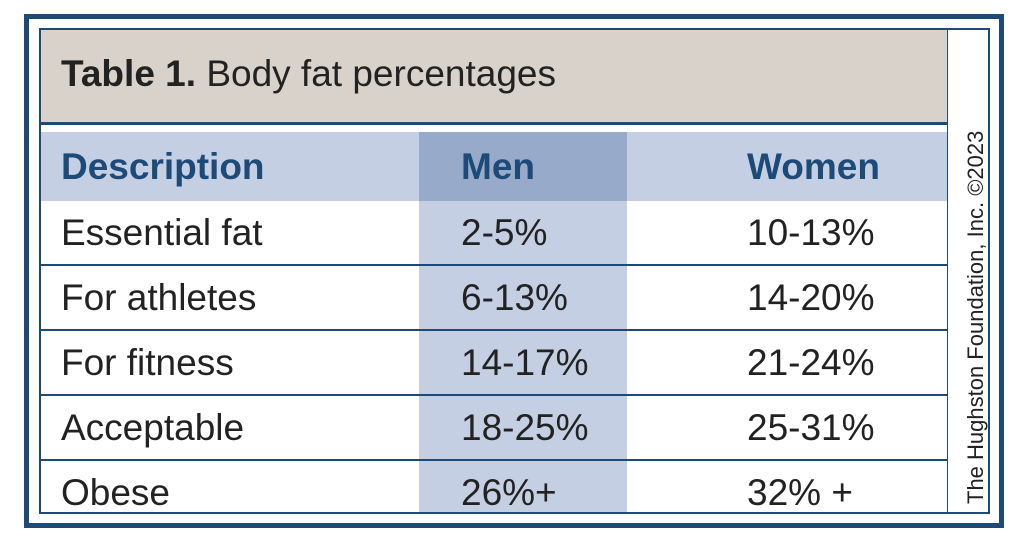  Describe the element at coordinates (230, 298) in the screenshot. I see `cell-description: For athletes` at that location.